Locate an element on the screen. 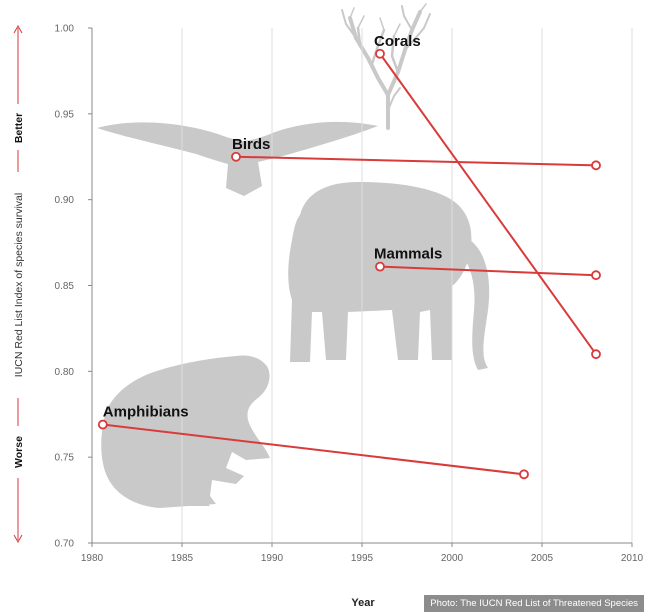  y-tick-label: 1.00 is located at coordinates (65, 29).